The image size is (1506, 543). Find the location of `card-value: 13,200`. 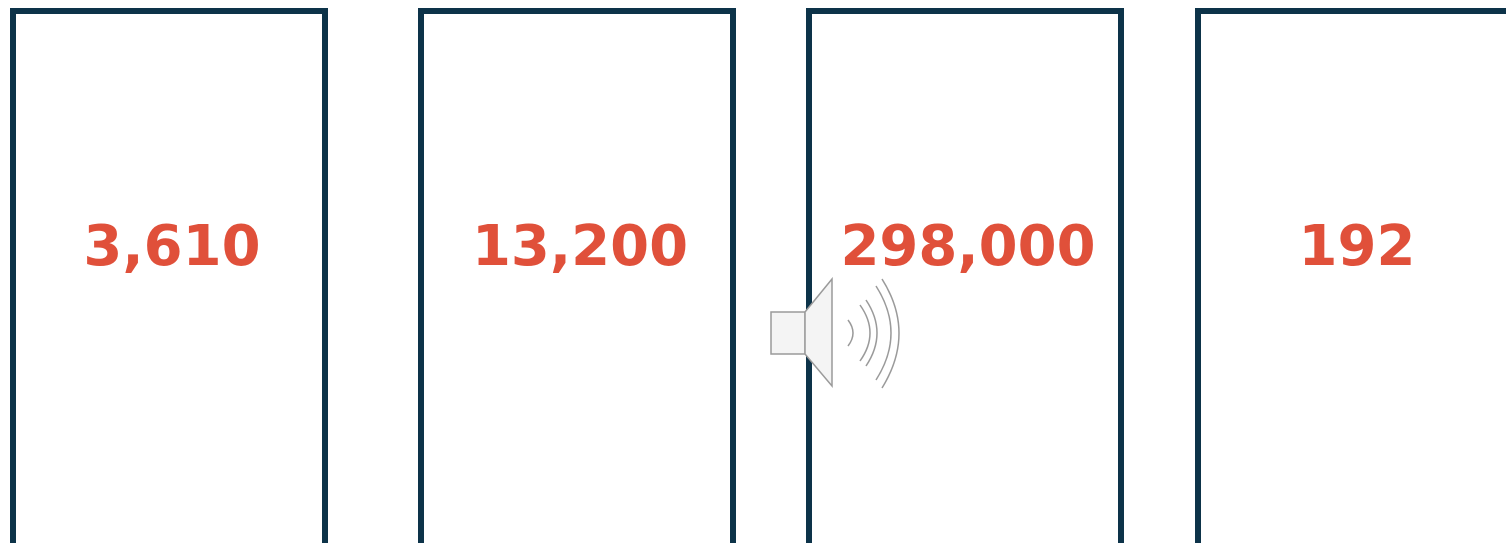

card-value: 13,200 is located at coordinates (580, 246).